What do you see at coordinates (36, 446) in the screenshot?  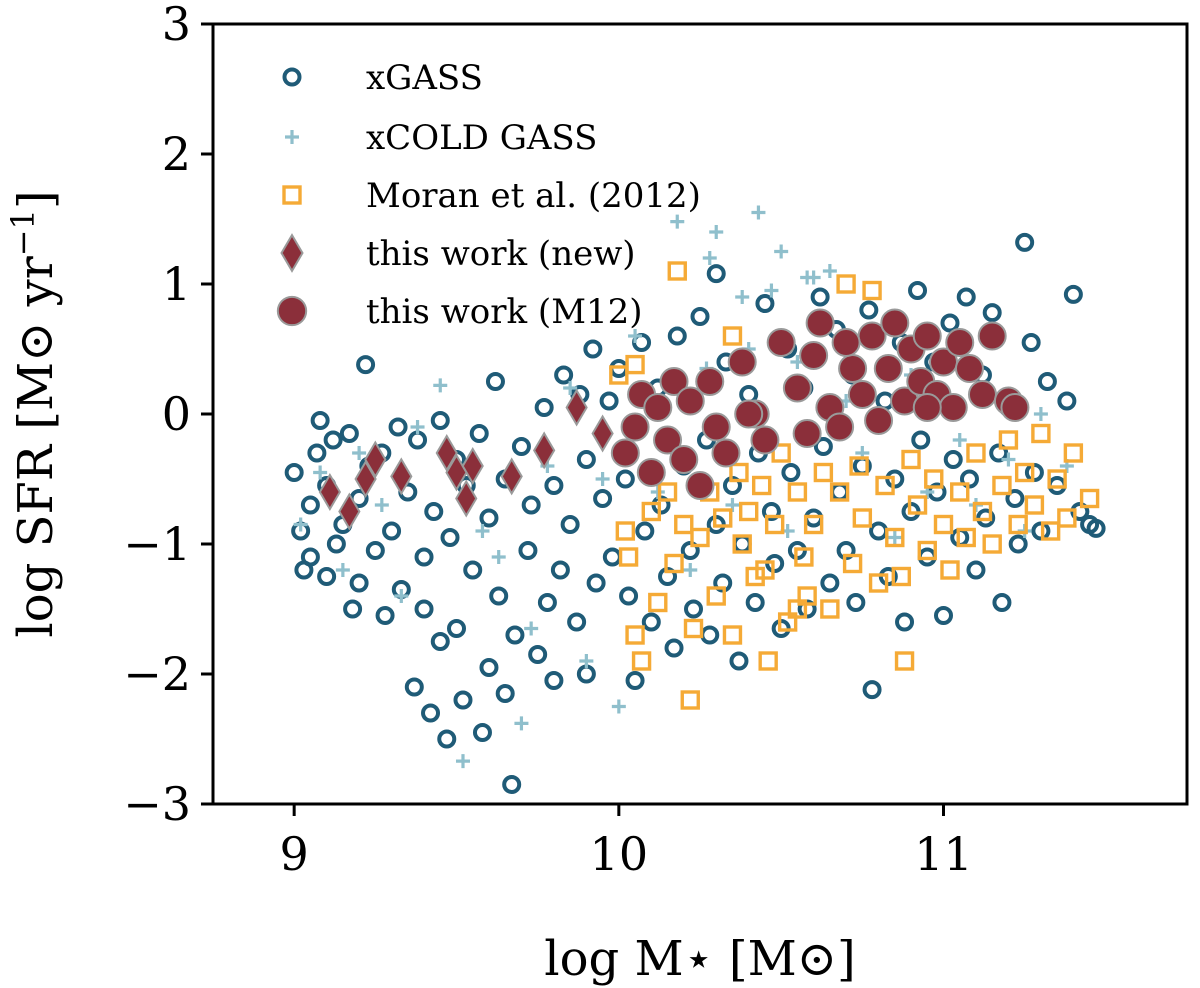 I see `y-axis-label-main: log SFR [M⊙ yr` at bounding box center [36, 446].